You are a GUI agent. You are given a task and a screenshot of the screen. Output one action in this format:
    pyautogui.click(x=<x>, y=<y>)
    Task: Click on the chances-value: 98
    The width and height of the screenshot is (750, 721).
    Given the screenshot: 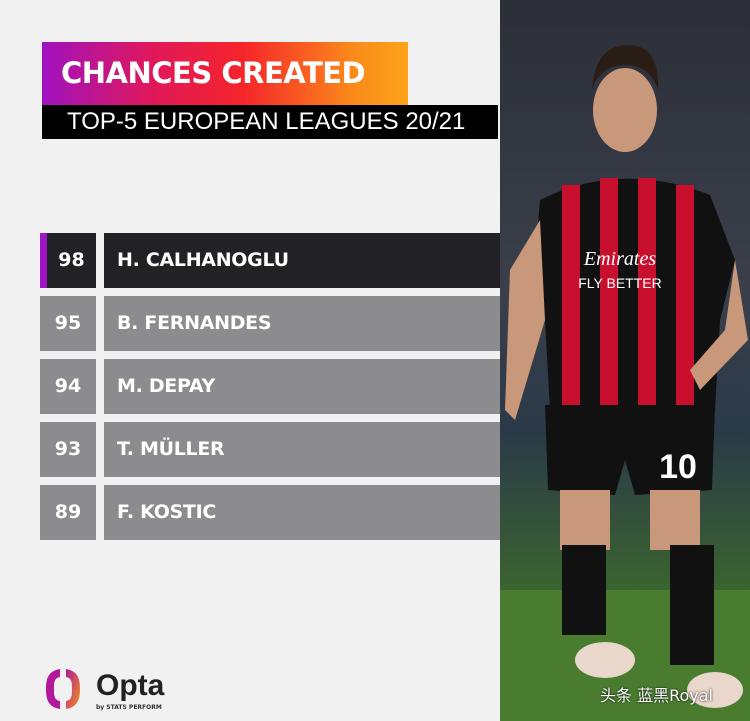 What is the action you would take?
    pyautogui.click(x=68, y=260)
    